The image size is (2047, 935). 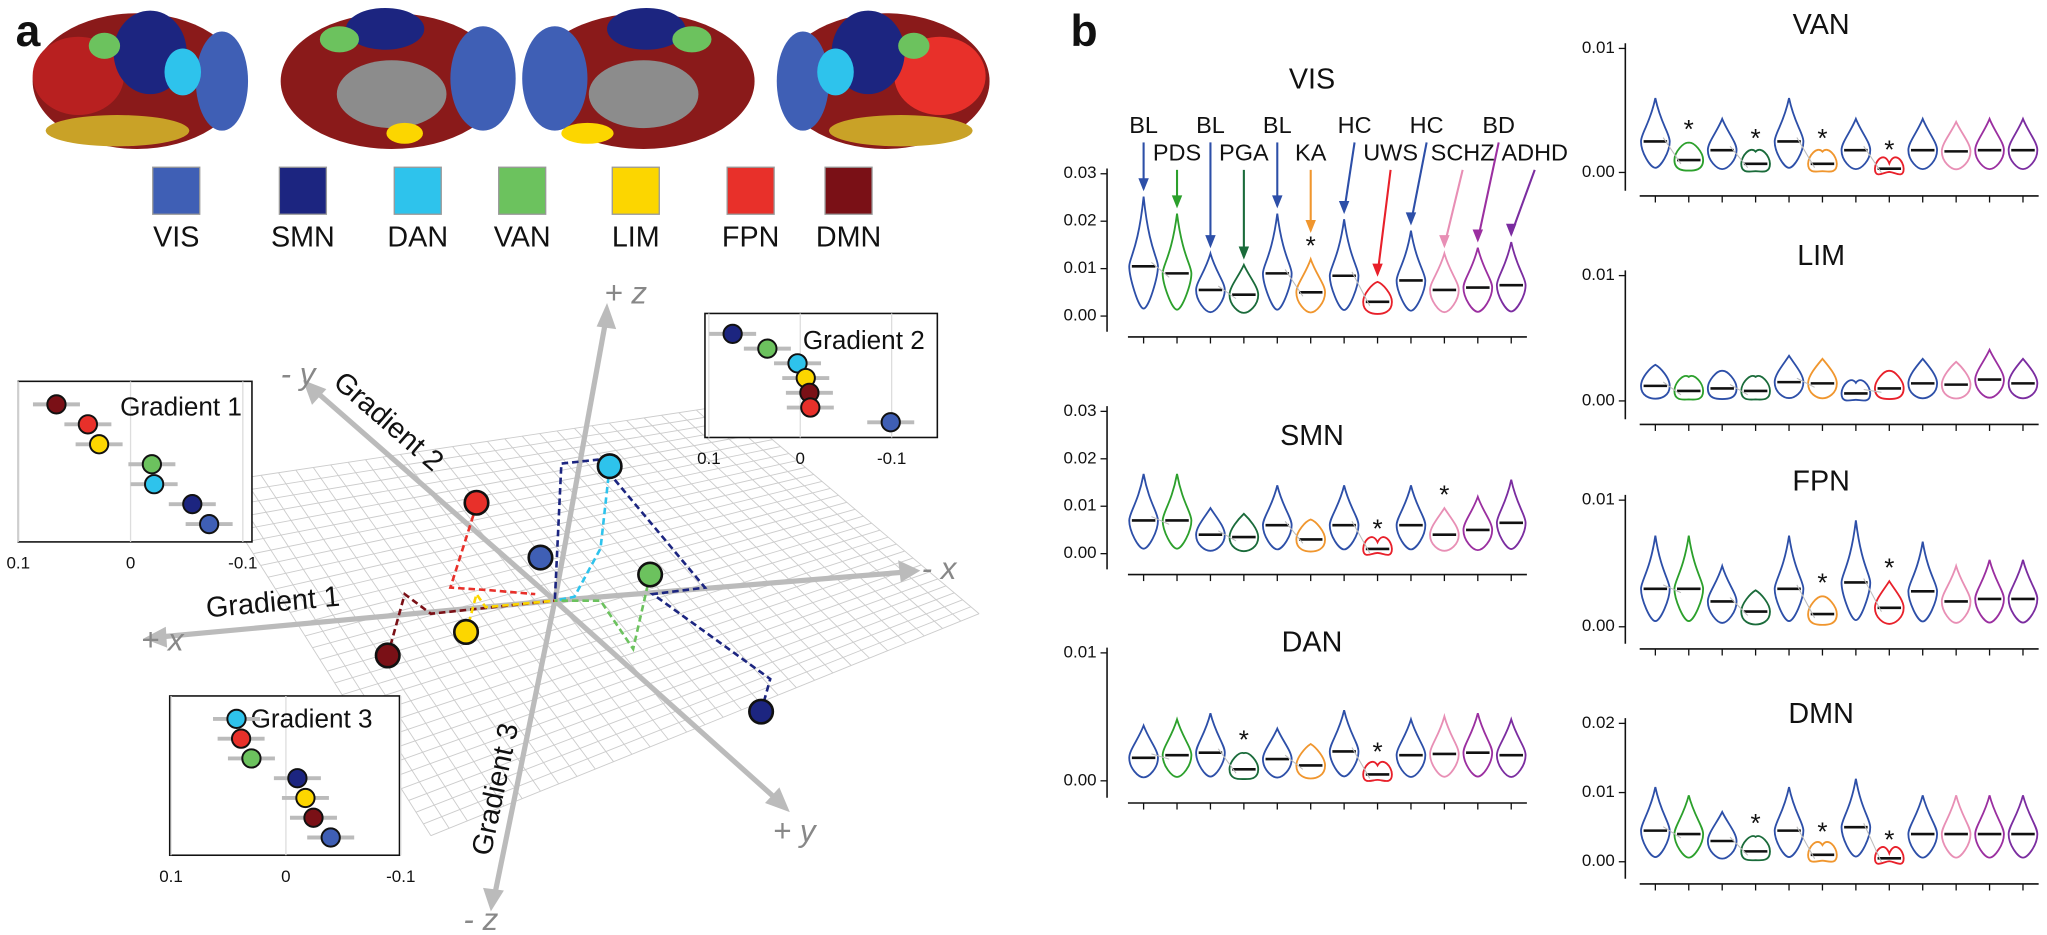 I want to click on group-label: SCHZ, so click(x=1463, y=152).